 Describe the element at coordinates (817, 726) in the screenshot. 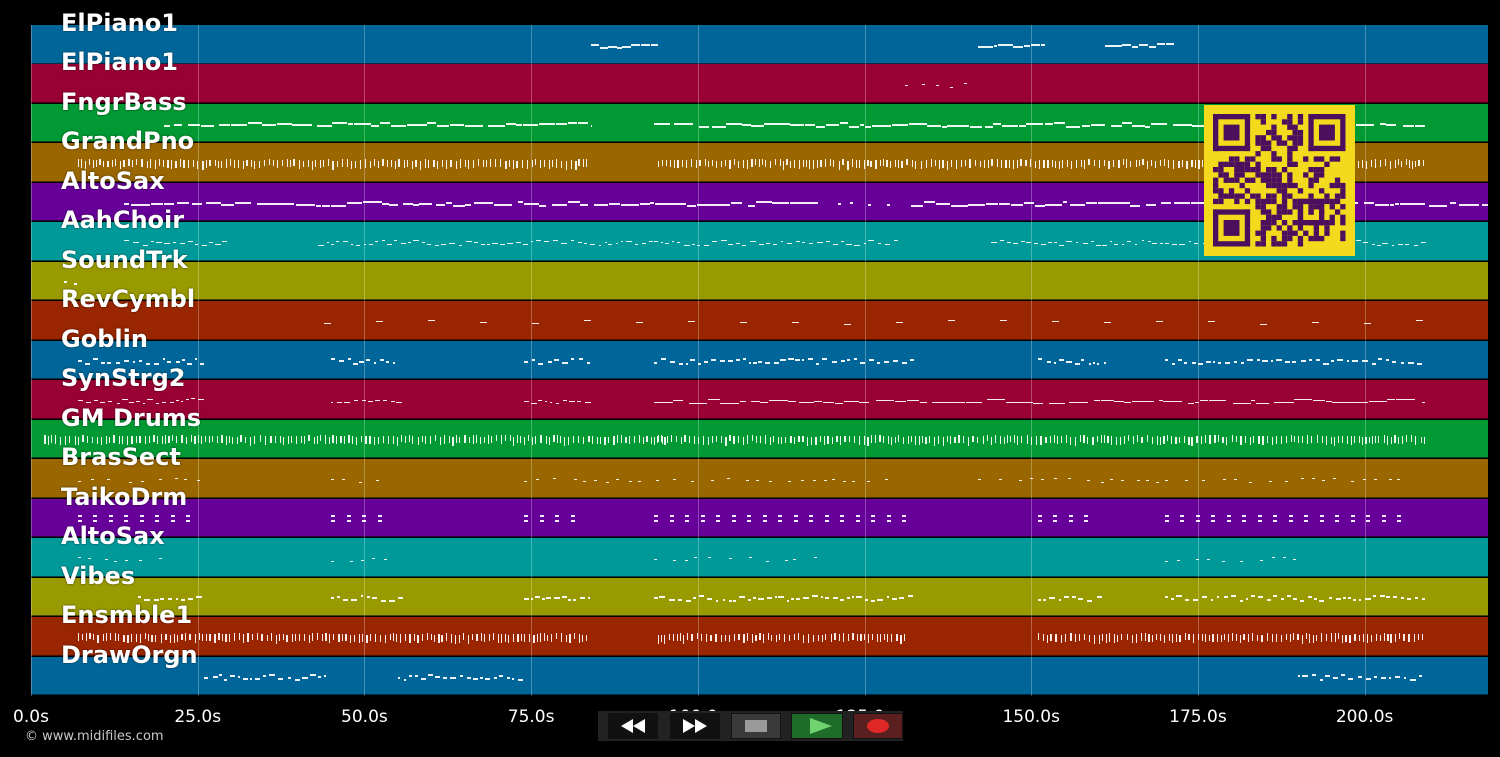

I see `play-button` at that location.